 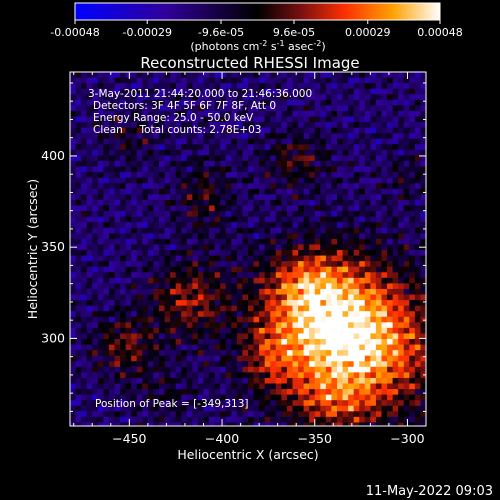 What do you see at coordinates (440, 32) in the screenshot?
I see `colorbar-tick-label: 0.00048` at bounding box center [440, 32].